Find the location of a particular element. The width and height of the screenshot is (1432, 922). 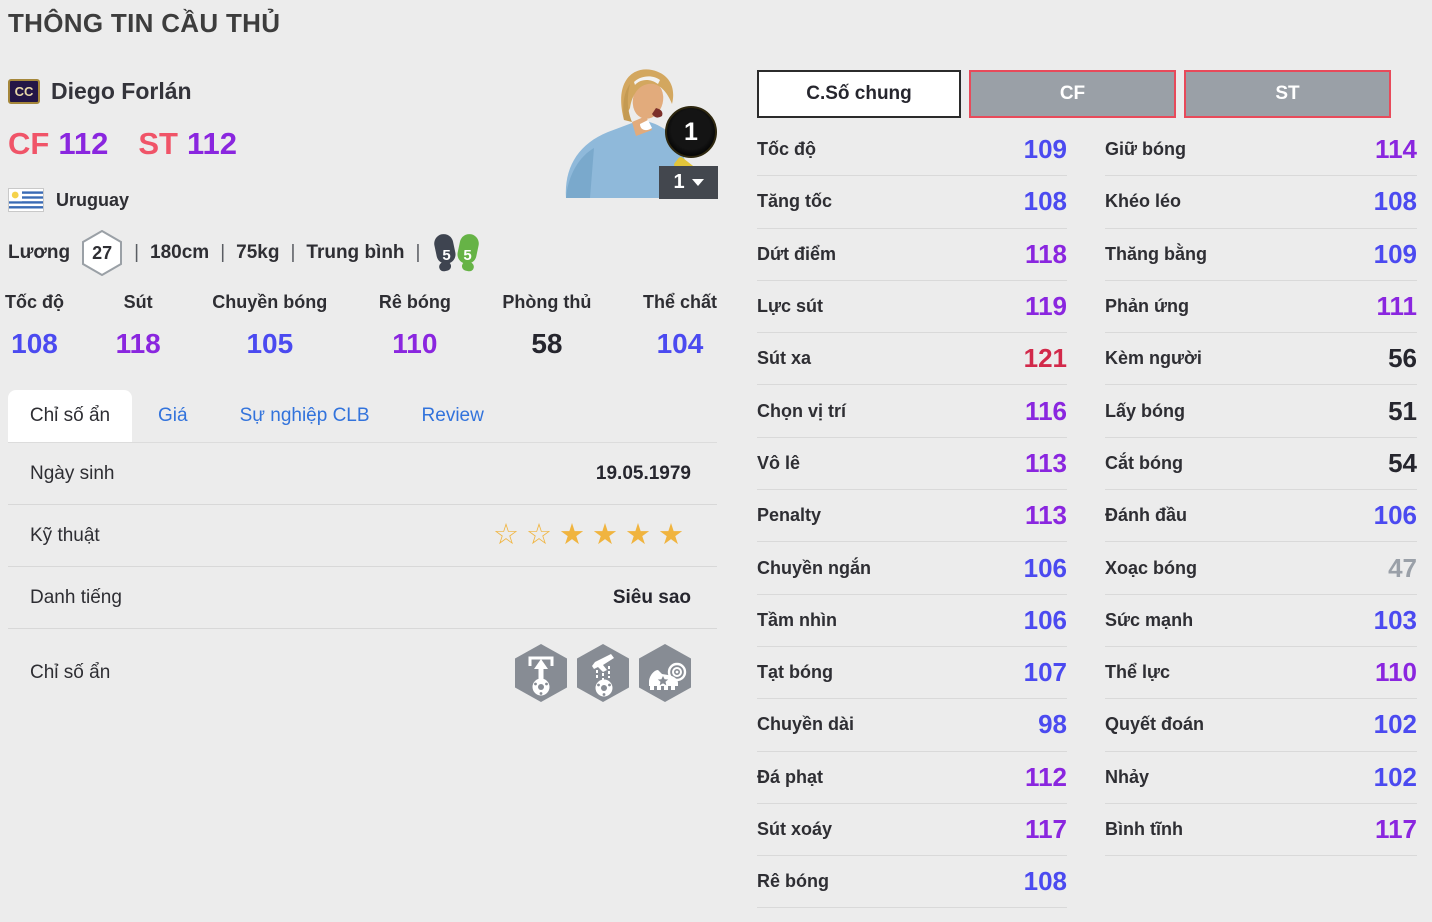

stat-row: Xoạc bóng 47 is located at coordinates (1261, 568).